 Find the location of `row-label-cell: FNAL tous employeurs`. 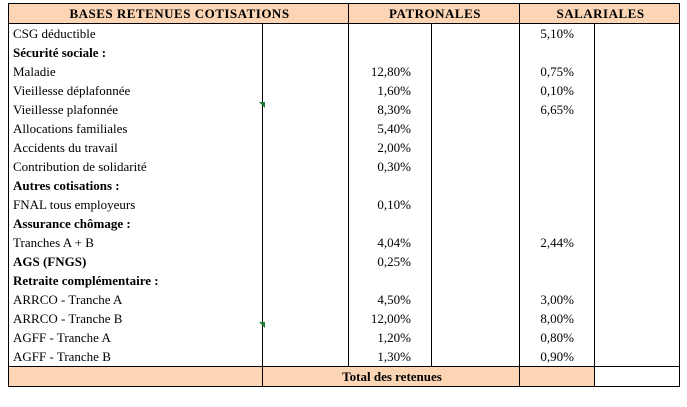

row-label-cell: FNAL tous employeurs is located at coordinates (135, 204).